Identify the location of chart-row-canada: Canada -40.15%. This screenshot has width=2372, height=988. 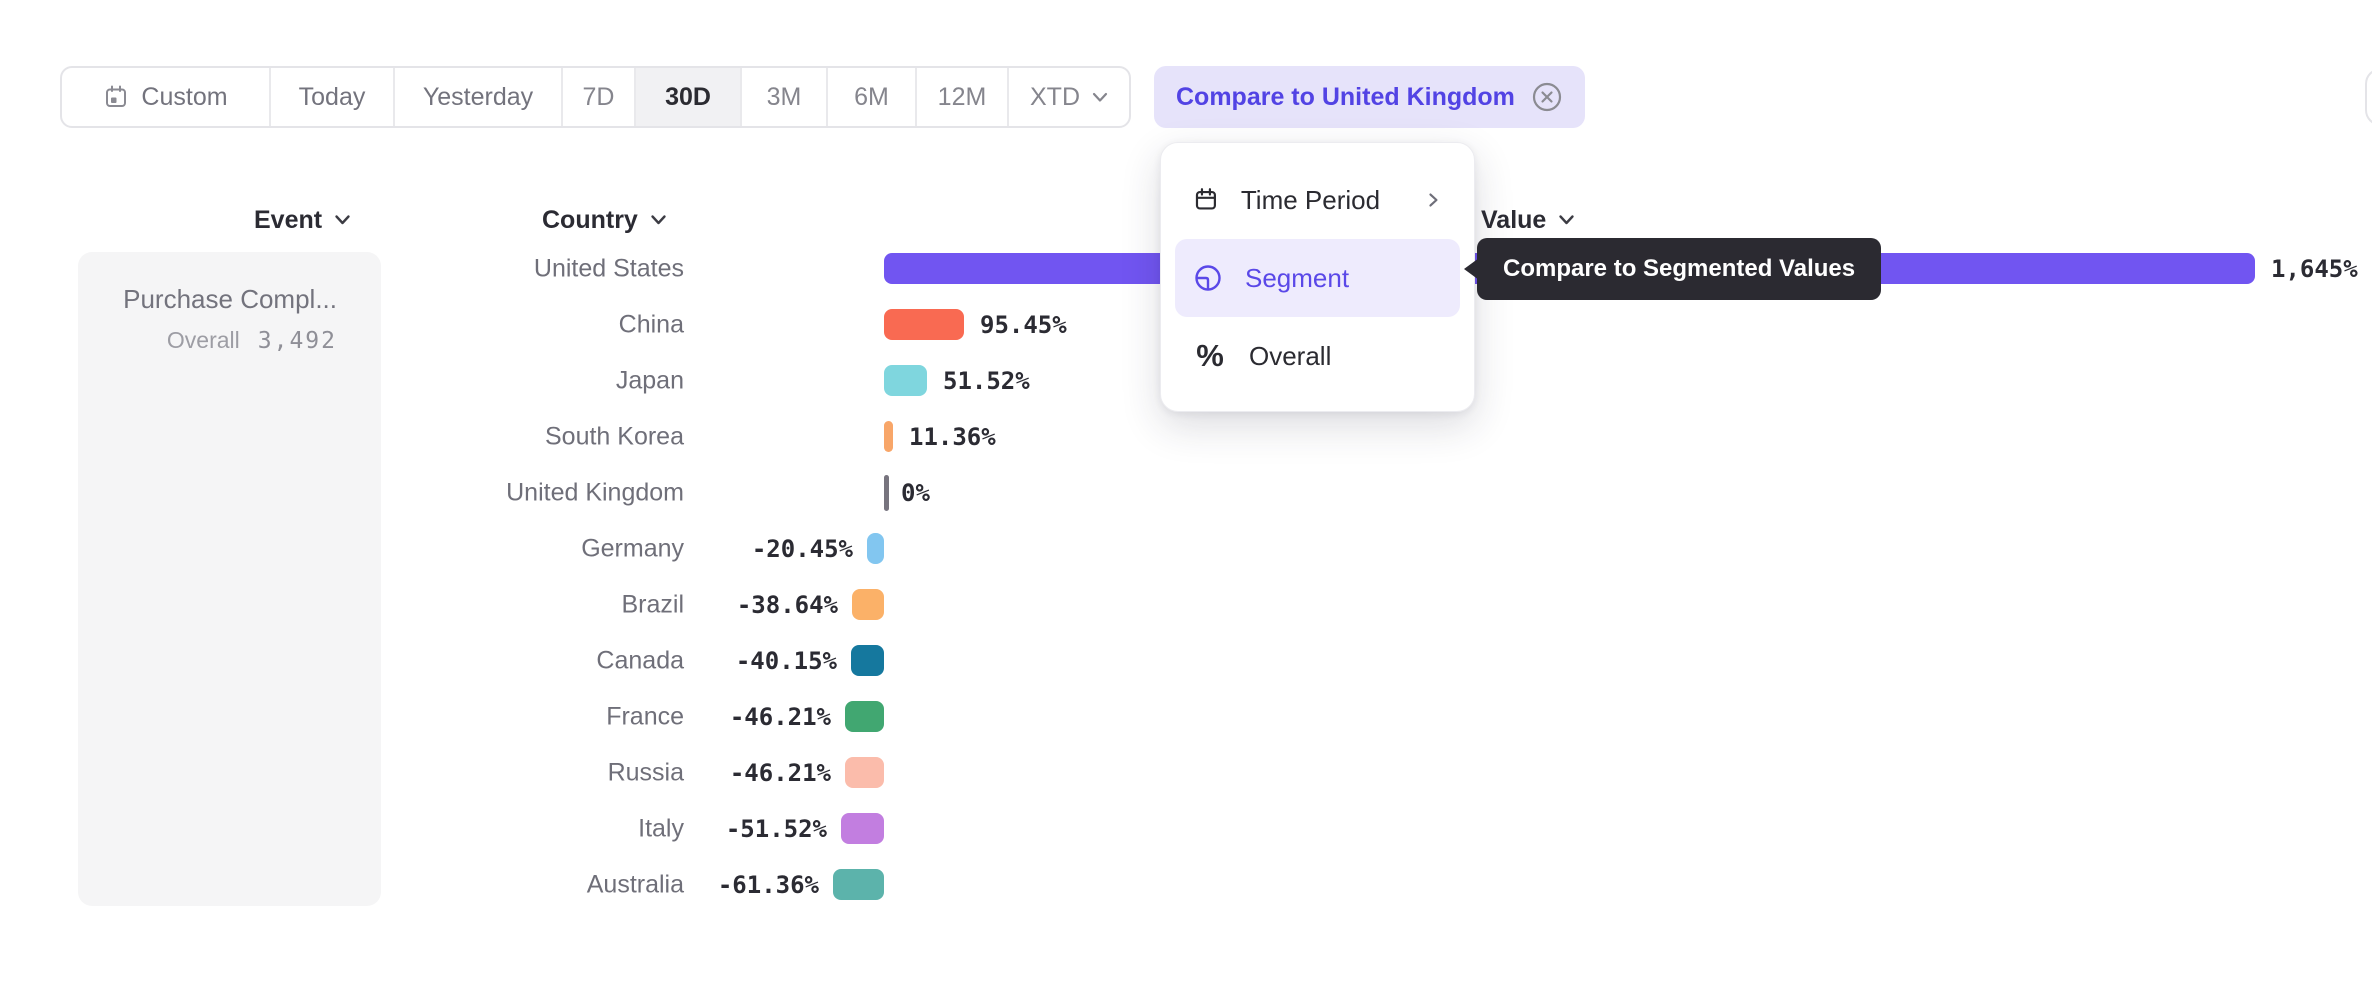
(1186, 661).